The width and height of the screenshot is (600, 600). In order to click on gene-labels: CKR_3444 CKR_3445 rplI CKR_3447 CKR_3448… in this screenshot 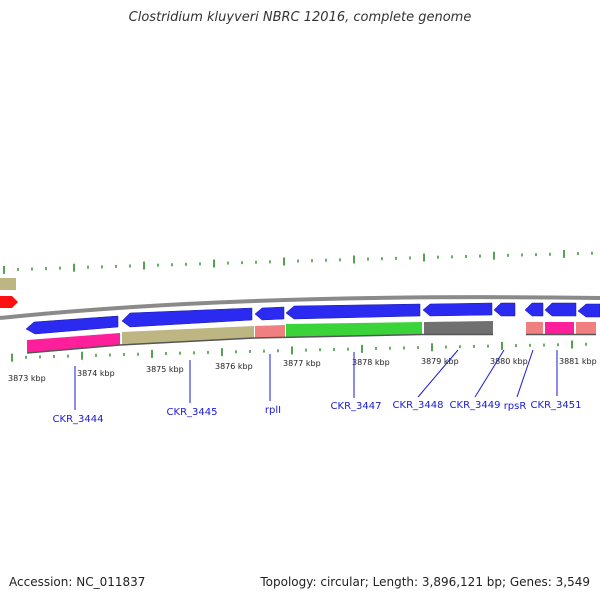, I will do `click(317, 412)`.